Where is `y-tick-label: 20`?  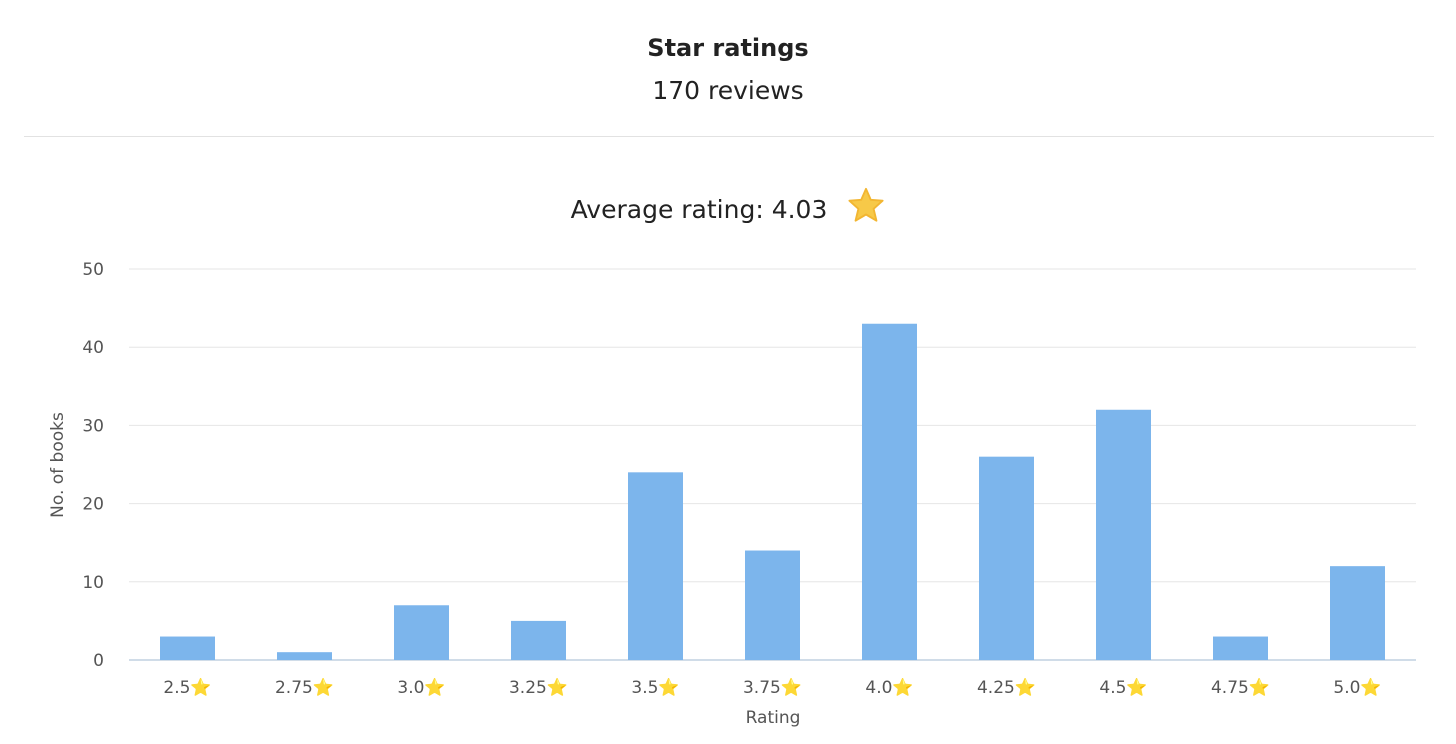 y-tick-label: 20 is located at coordinates (93, 505).